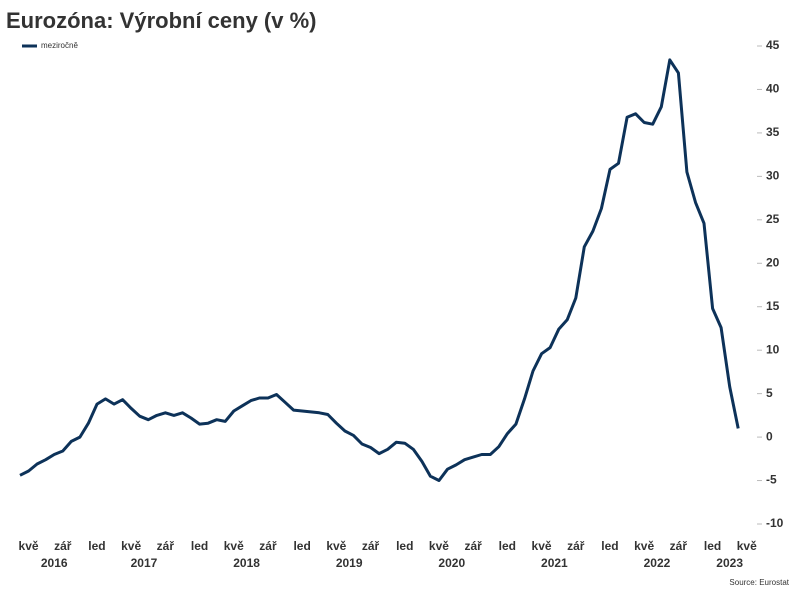  I want to click on y-tick-label: -5, so click(771, 480).